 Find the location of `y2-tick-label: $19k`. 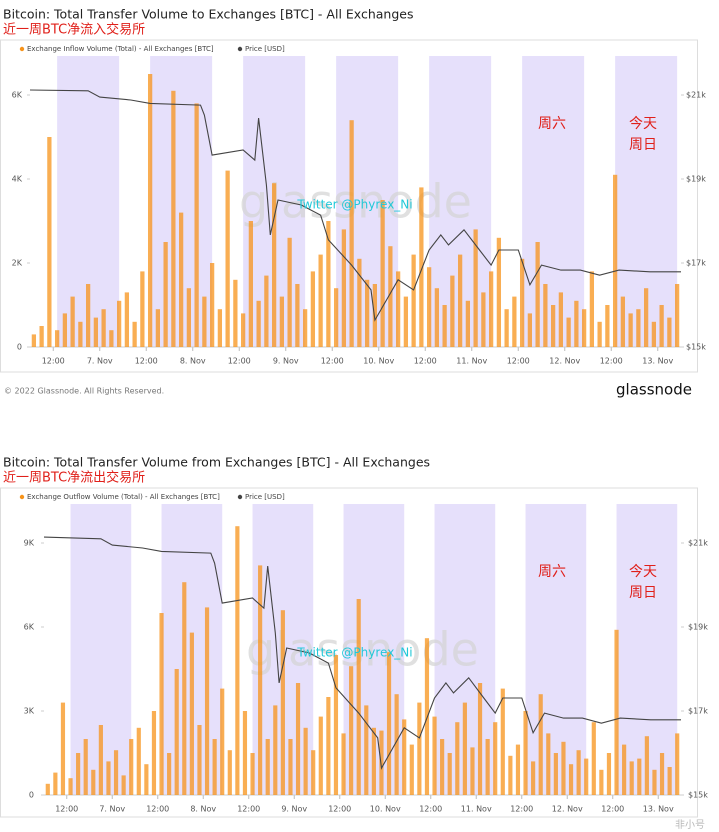

y2-tick-label: $19k is located at coordinates (698, 627).